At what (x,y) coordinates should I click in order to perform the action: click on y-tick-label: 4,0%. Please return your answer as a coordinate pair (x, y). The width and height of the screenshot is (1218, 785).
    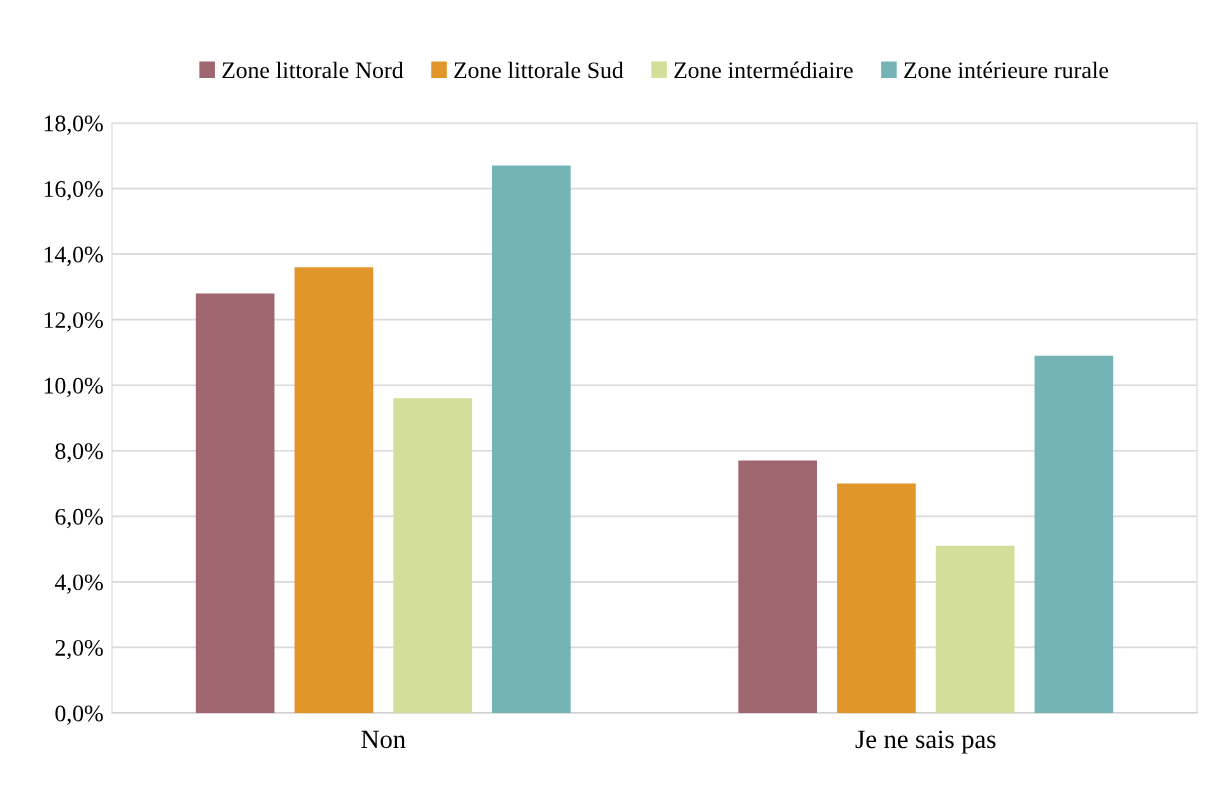
    Looking at the image, I should click on (78, 584).